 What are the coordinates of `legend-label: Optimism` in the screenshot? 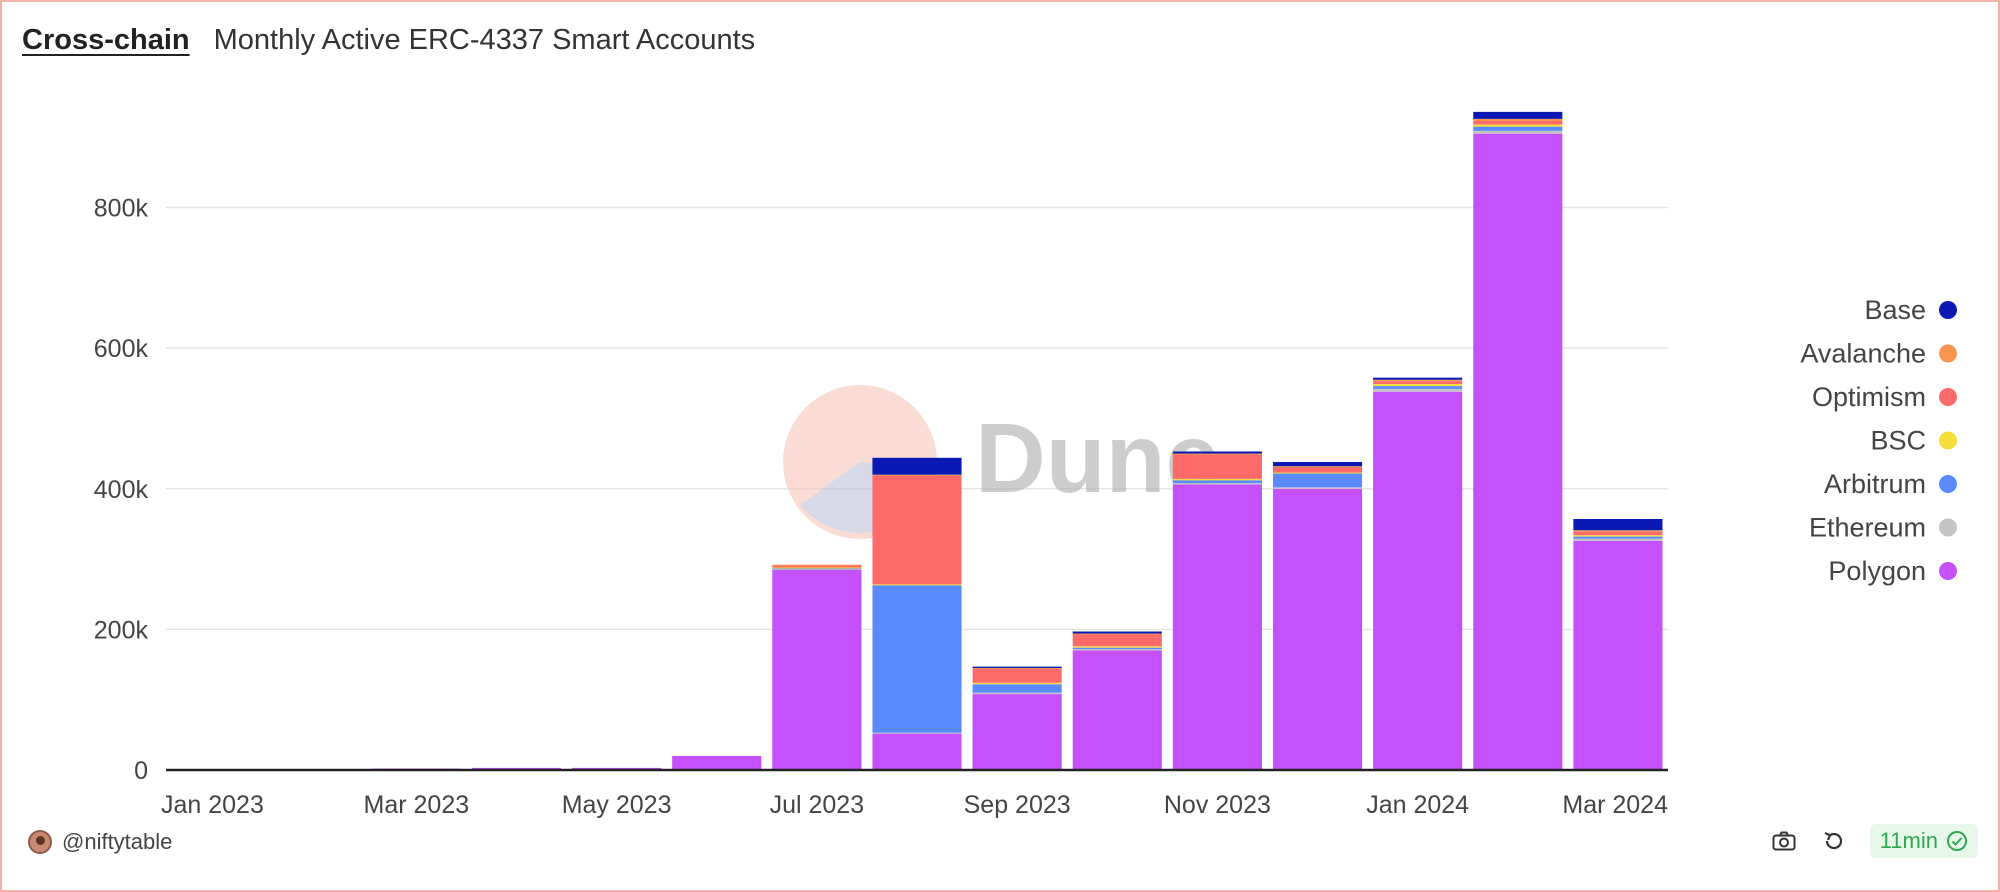 It's located at (1869, 397).